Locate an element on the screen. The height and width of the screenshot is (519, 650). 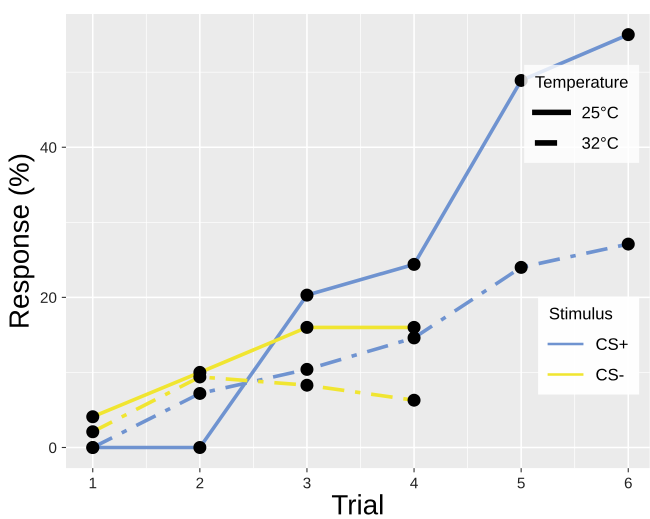
x-tick-label: 5 is located at coordinates (521, 483).